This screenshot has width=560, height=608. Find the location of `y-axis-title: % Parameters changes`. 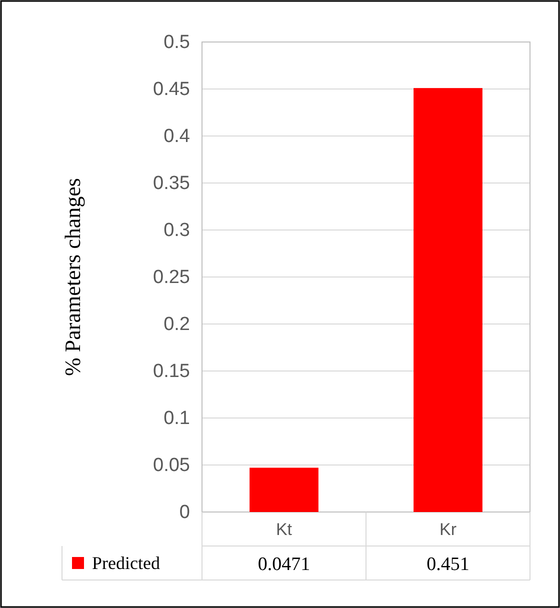

y-axis-title: % Parameters changes is located at coordinates (72, 277).